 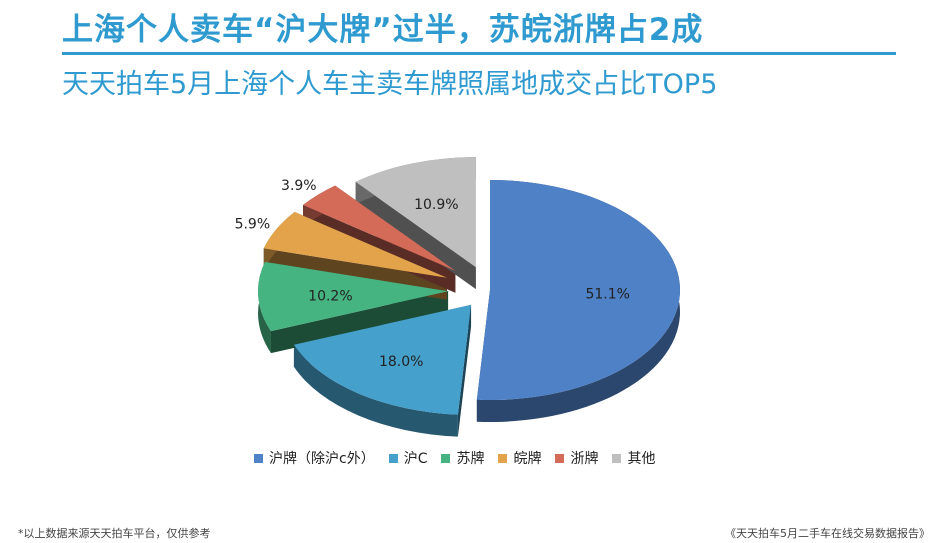 I want to click on pie-slice-other, so click(x=415, y=212).